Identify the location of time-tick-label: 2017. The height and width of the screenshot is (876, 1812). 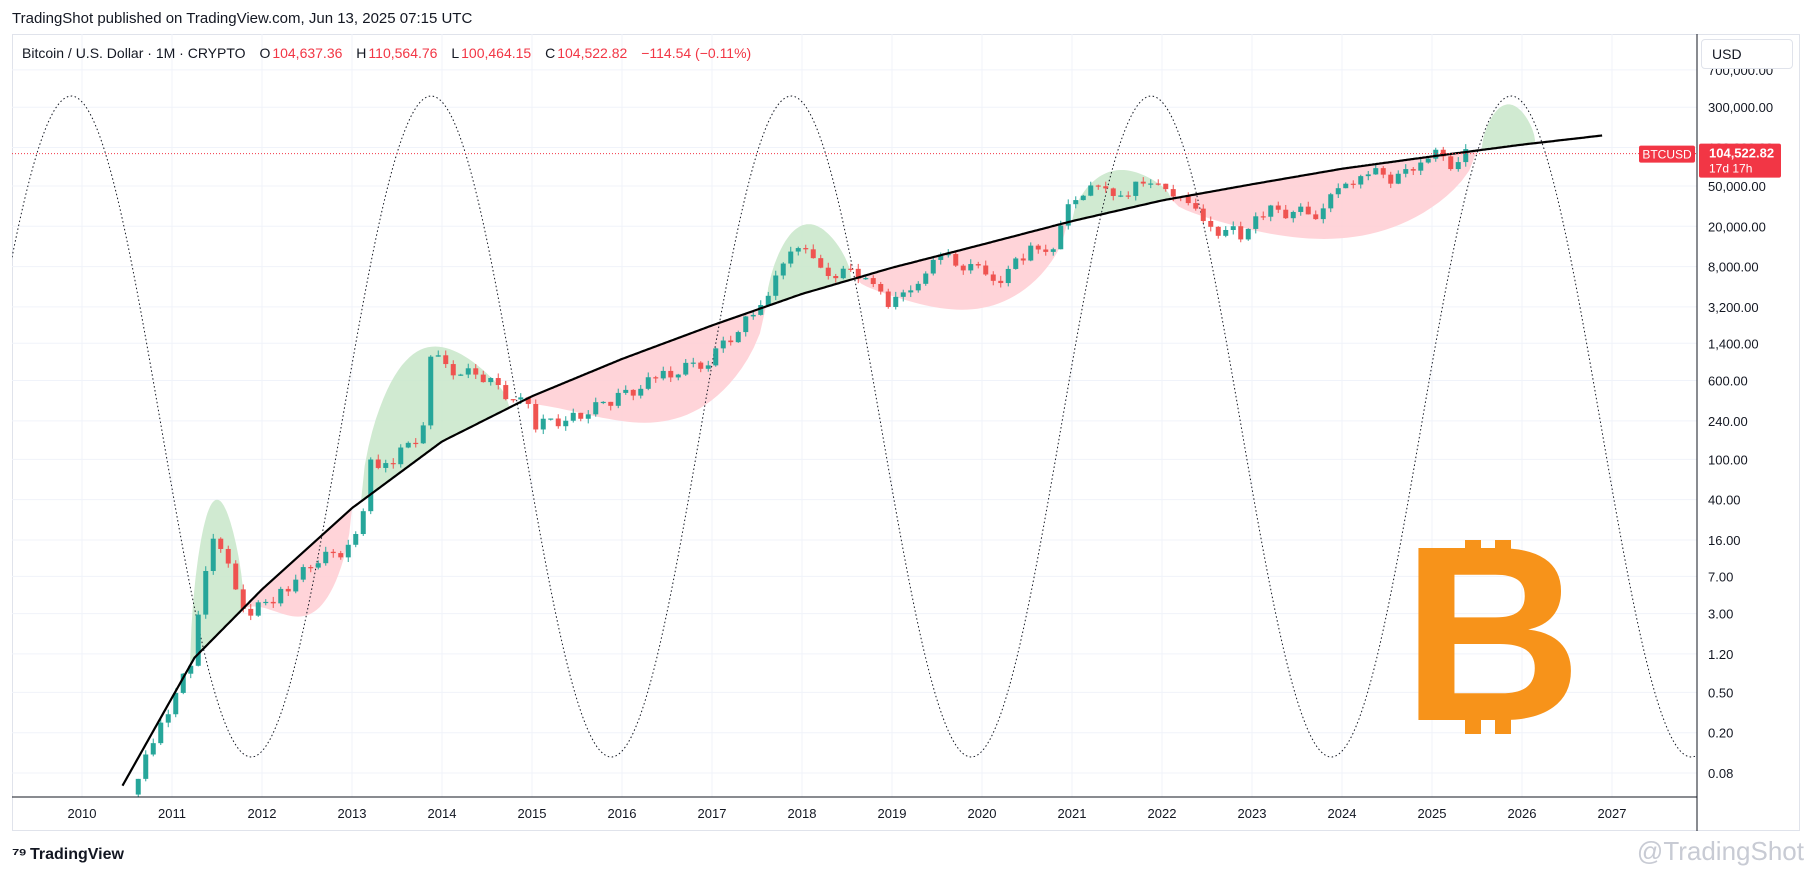
(712, 813).